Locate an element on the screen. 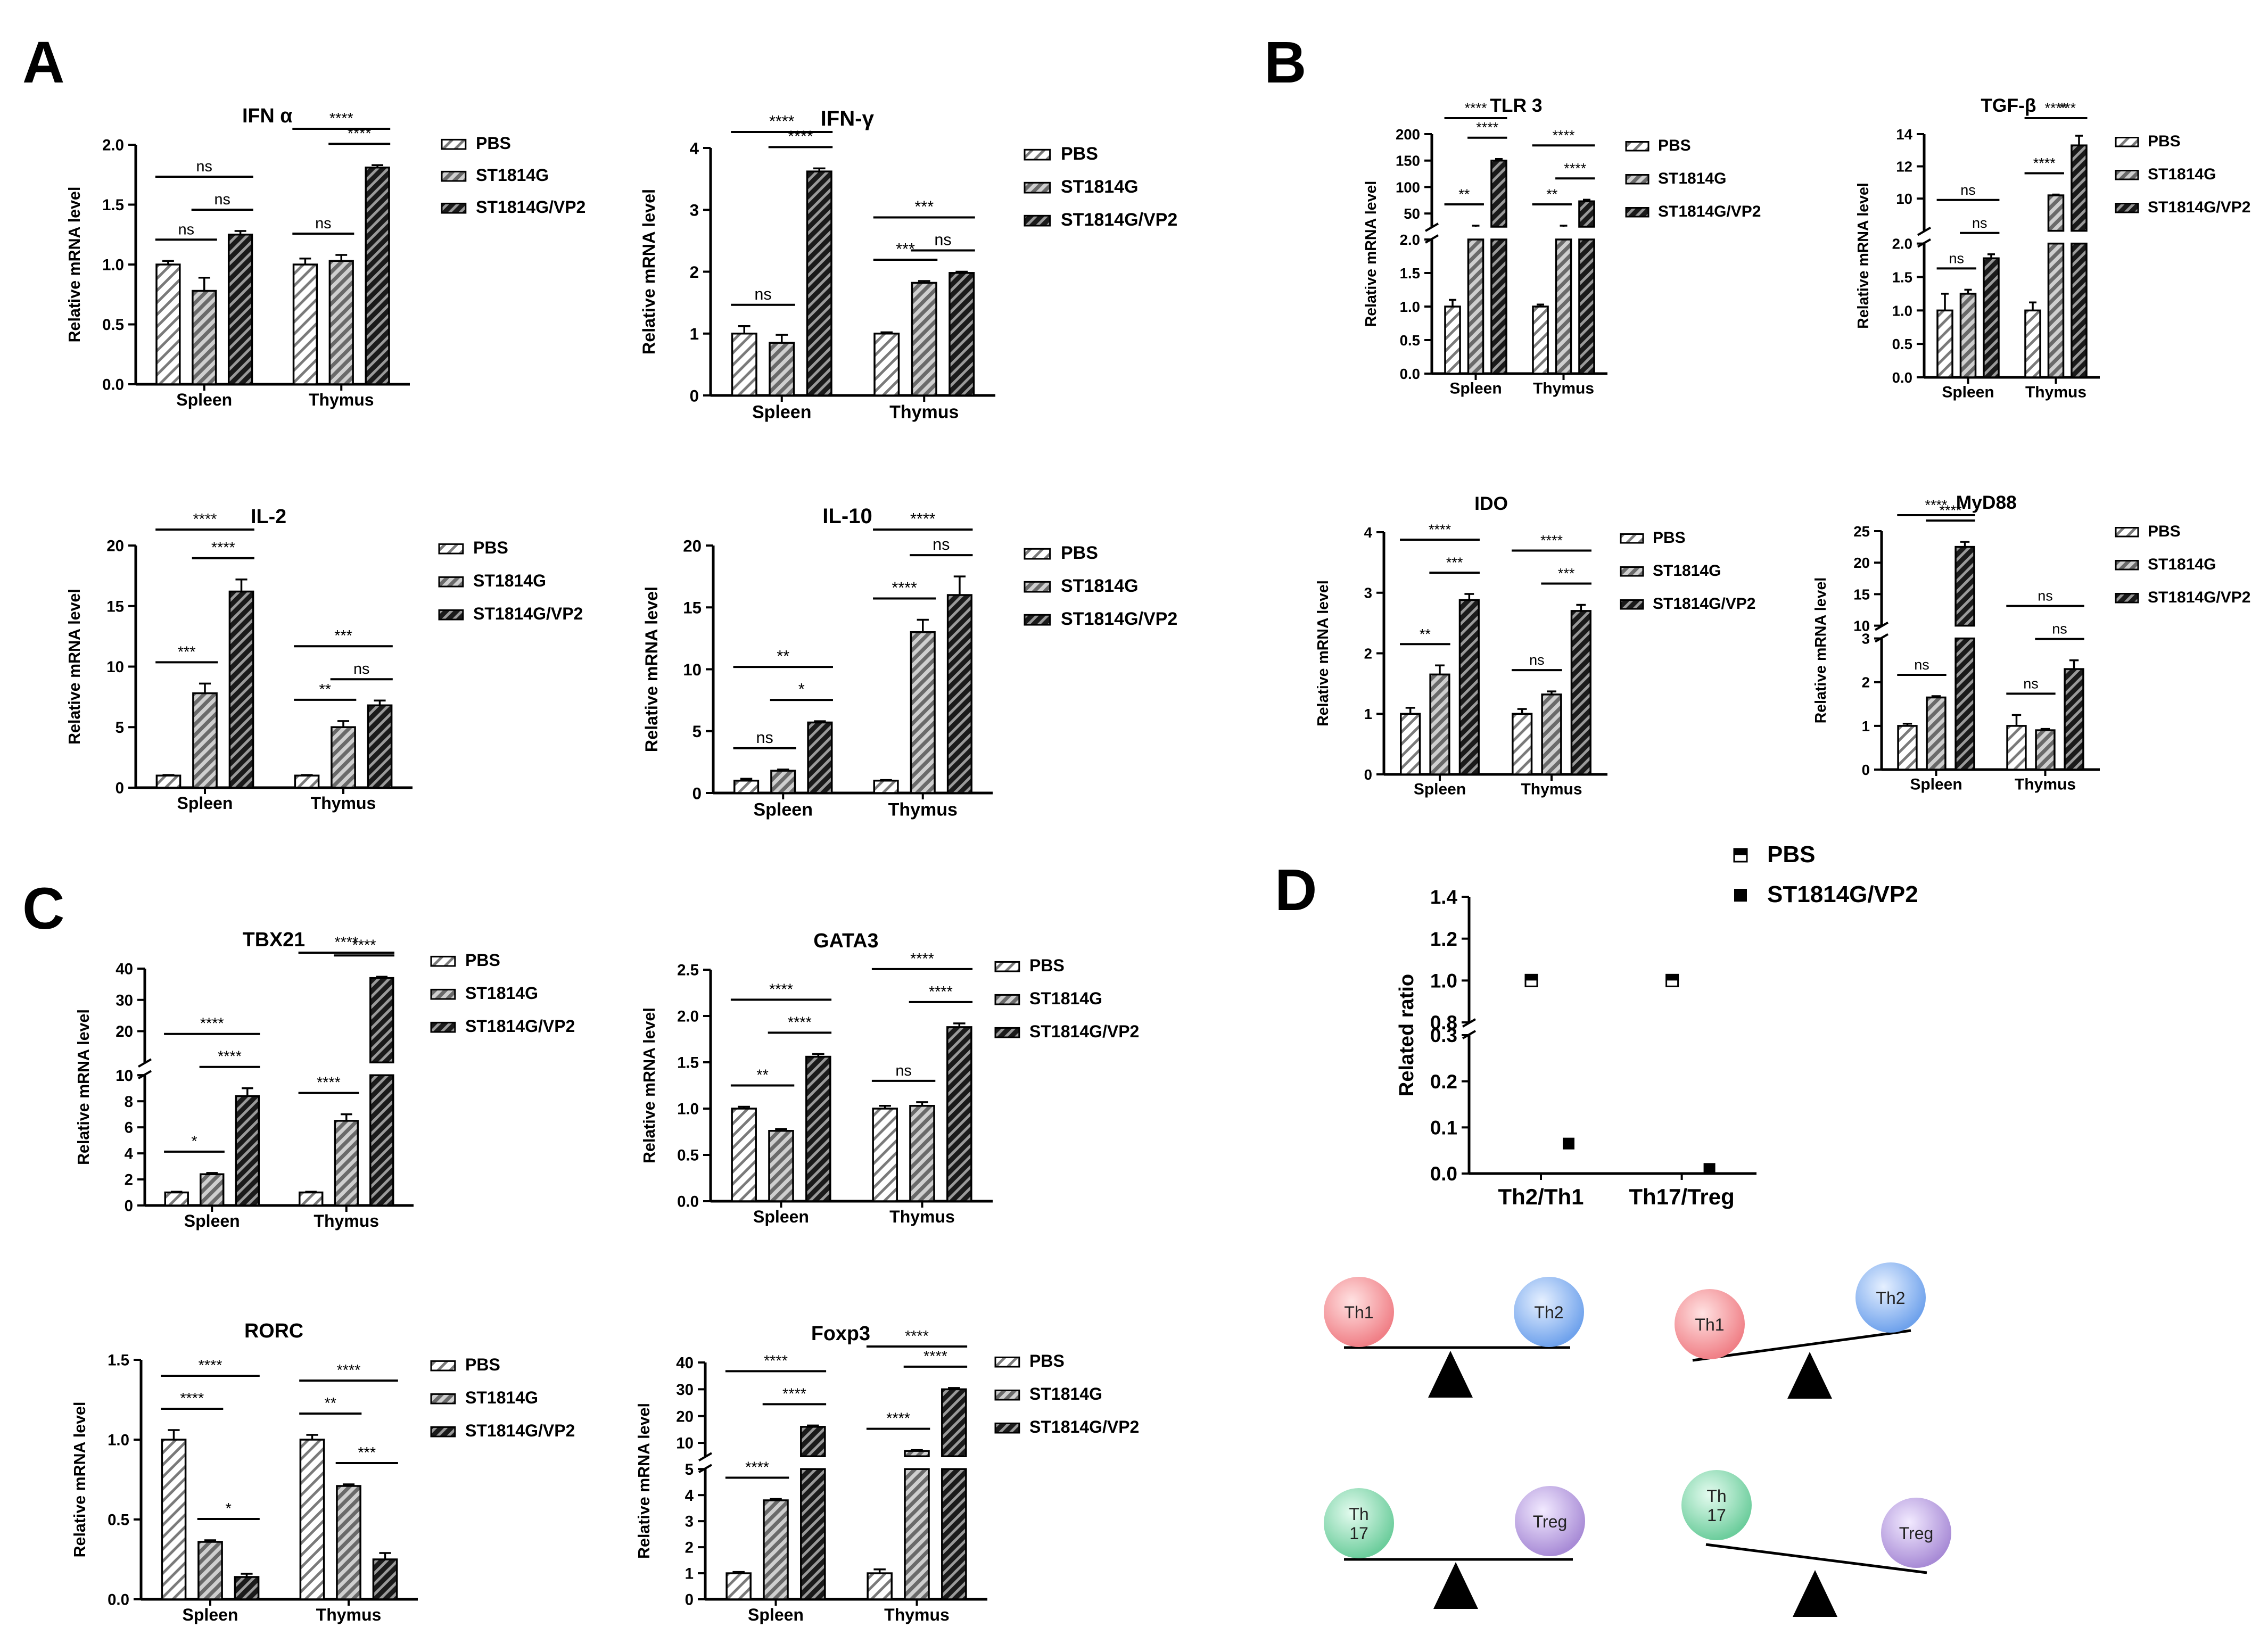 The image size is (2268, 1652). chart-title: IFN-γ is located at coordinates (848, 118).